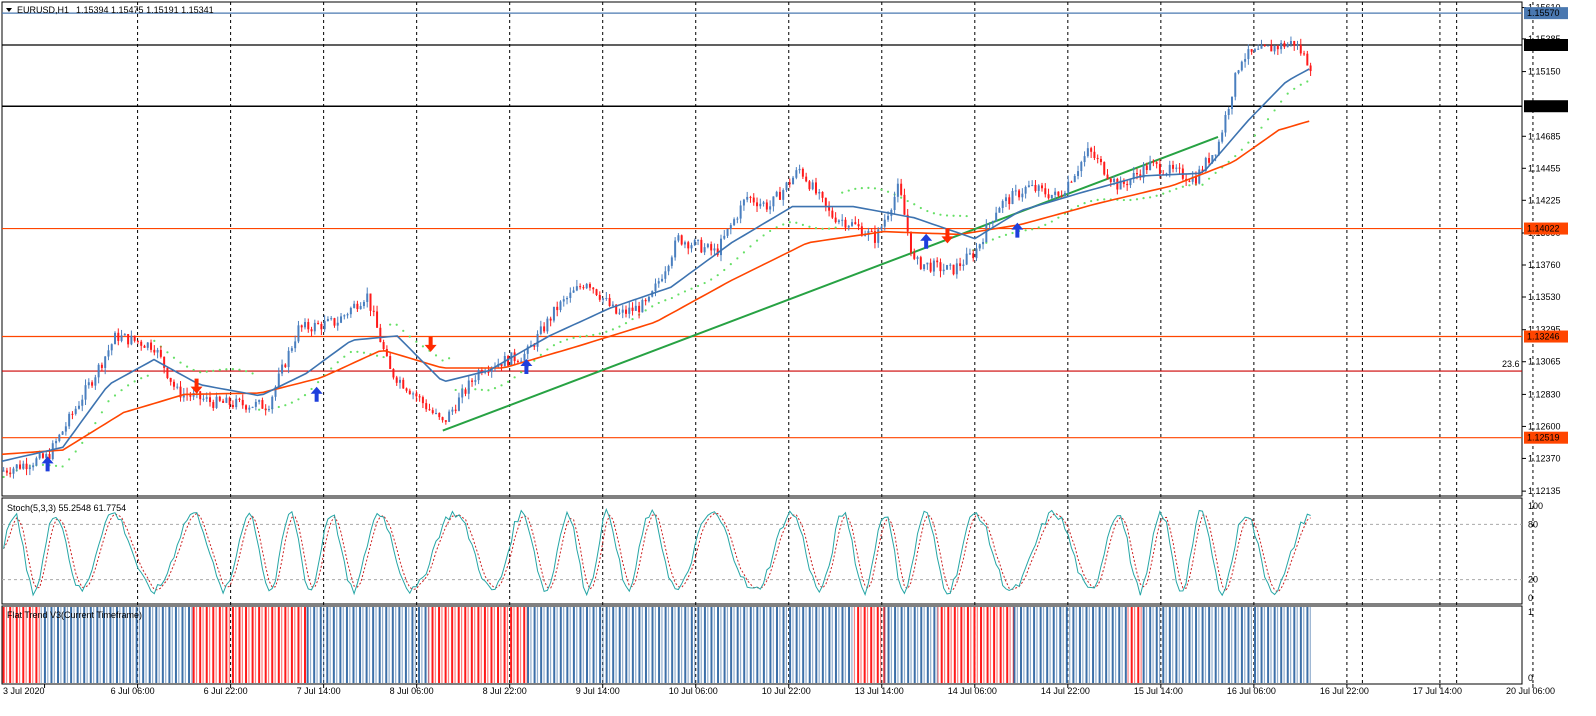 This screenshot has width=1596, height=716. I want to click on price-tick-label: 1.13530, so click(1544, 297).